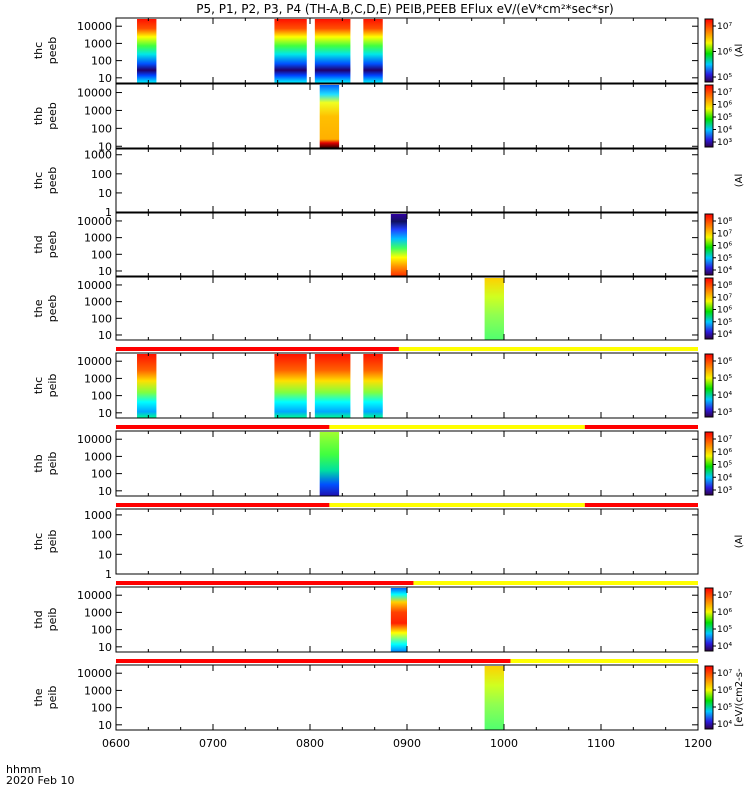 This screenshot has height=800, width=750. I want to click on panel-5: 10 100 1000 10000 the peeb 10⁴ 10⁵ 10⁶ 10⁷ 10⁸, so click(382, 309).